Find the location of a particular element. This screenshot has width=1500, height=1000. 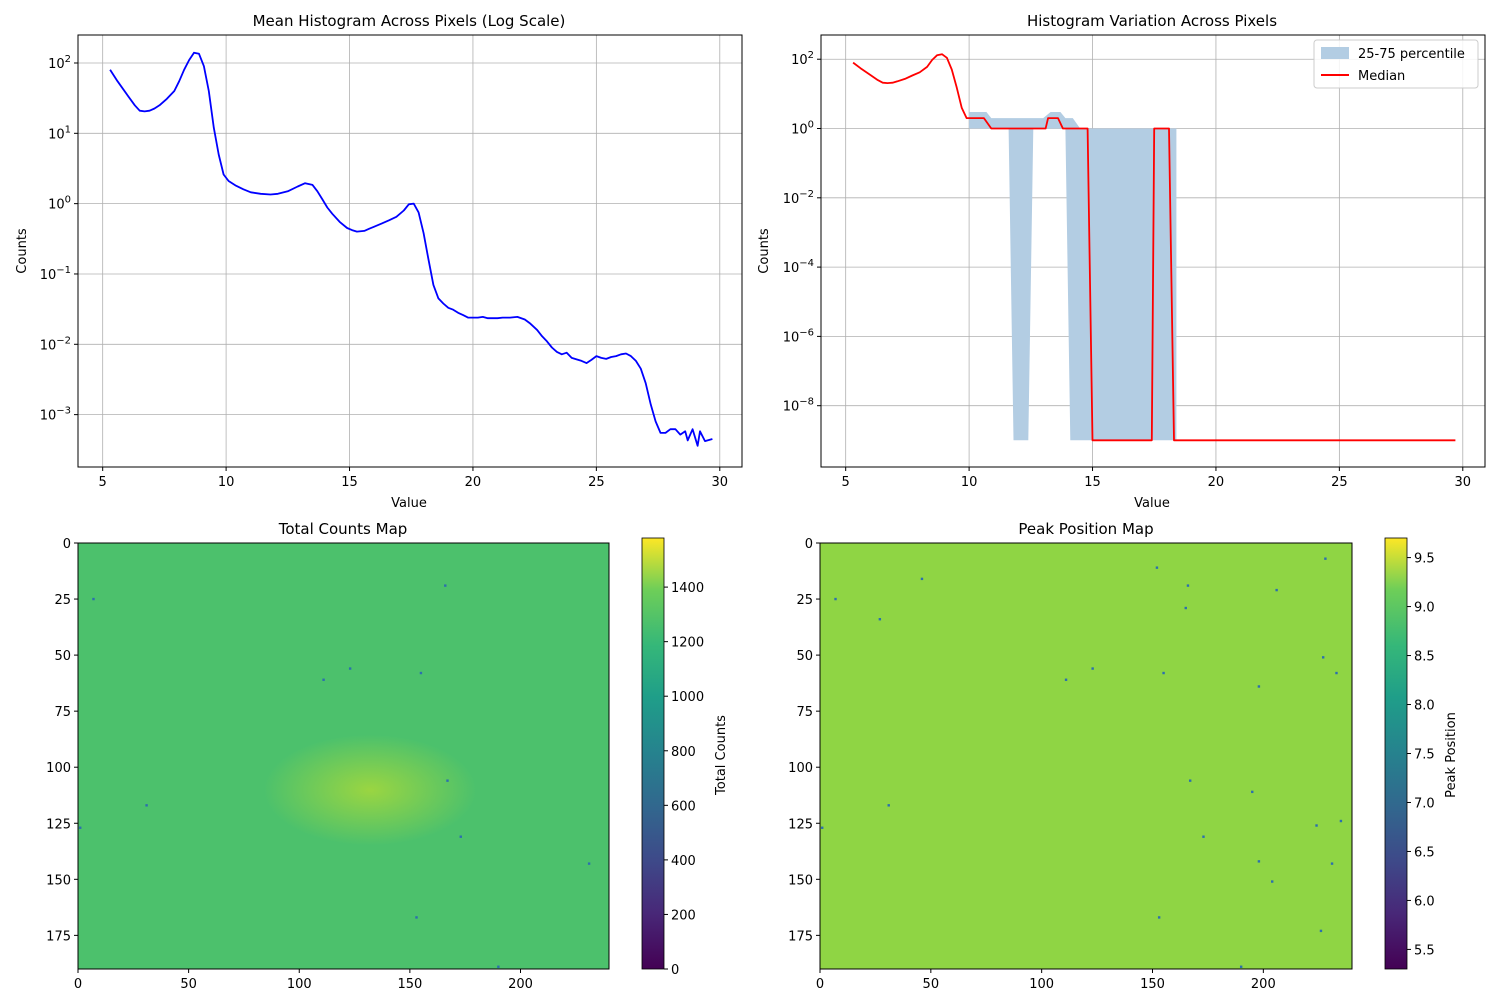

y-tick-label: 101 is located at coordinates (59, 133).